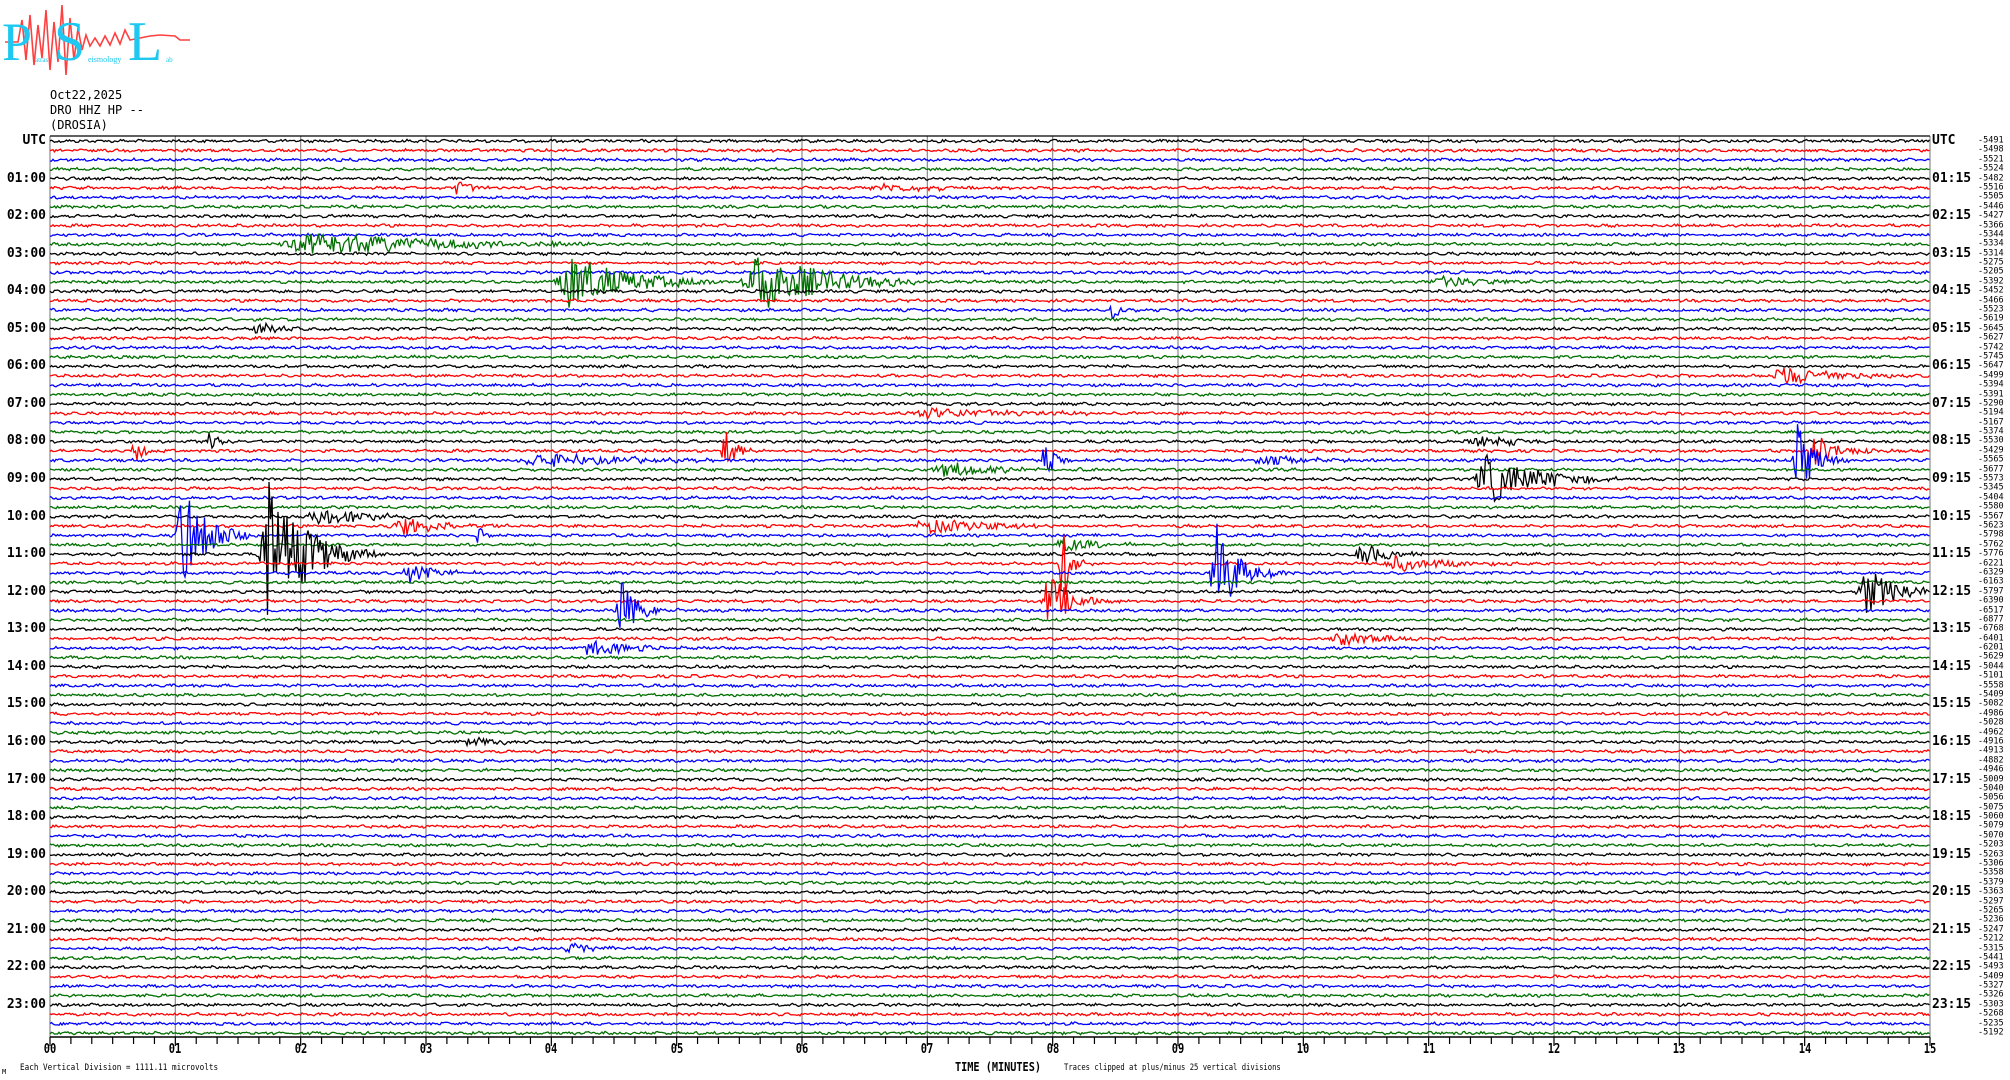 This screenshot has width=2010, height=1080. I want to click on trace-offset-label: -5623, so click(1991, 525).